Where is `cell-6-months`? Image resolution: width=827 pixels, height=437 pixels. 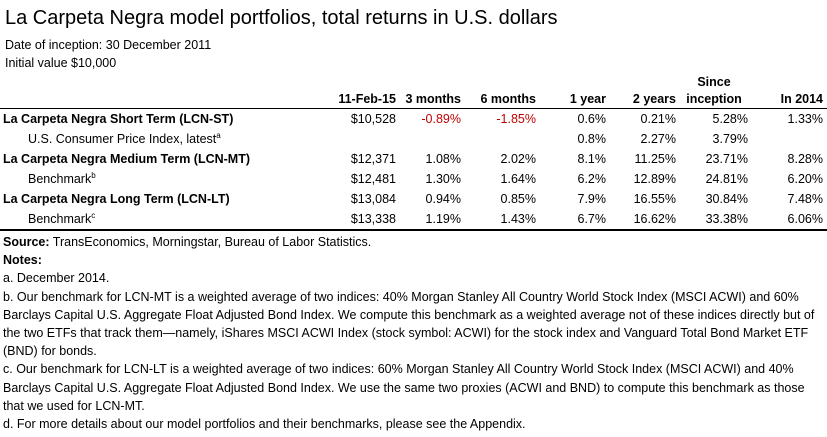
cell-6-months is located at coordinates (502, 139).